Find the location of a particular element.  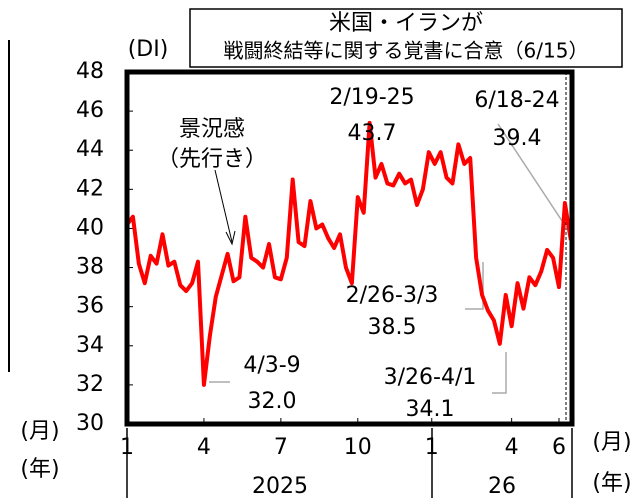

annotation: （先行き） is located at coordinates (212, 159).